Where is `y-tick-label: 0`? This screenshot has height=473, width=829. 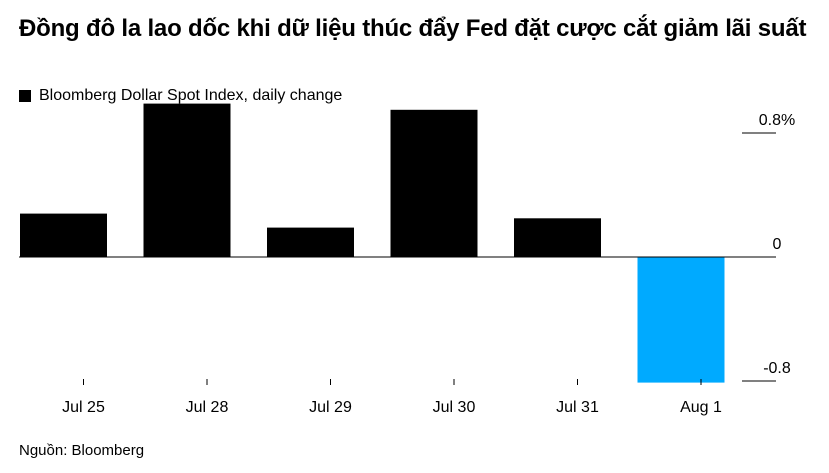
y-tick-label: 0 is located at coordinates (777, 244).